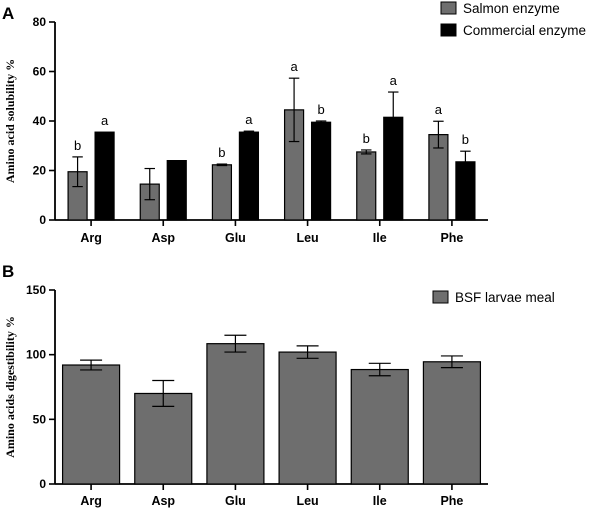 The width and height of the screenshot is (605, 511). Describe the element at coordinates (40, 121) in the screenshot. I see `y-tick-label: 40` at that location.